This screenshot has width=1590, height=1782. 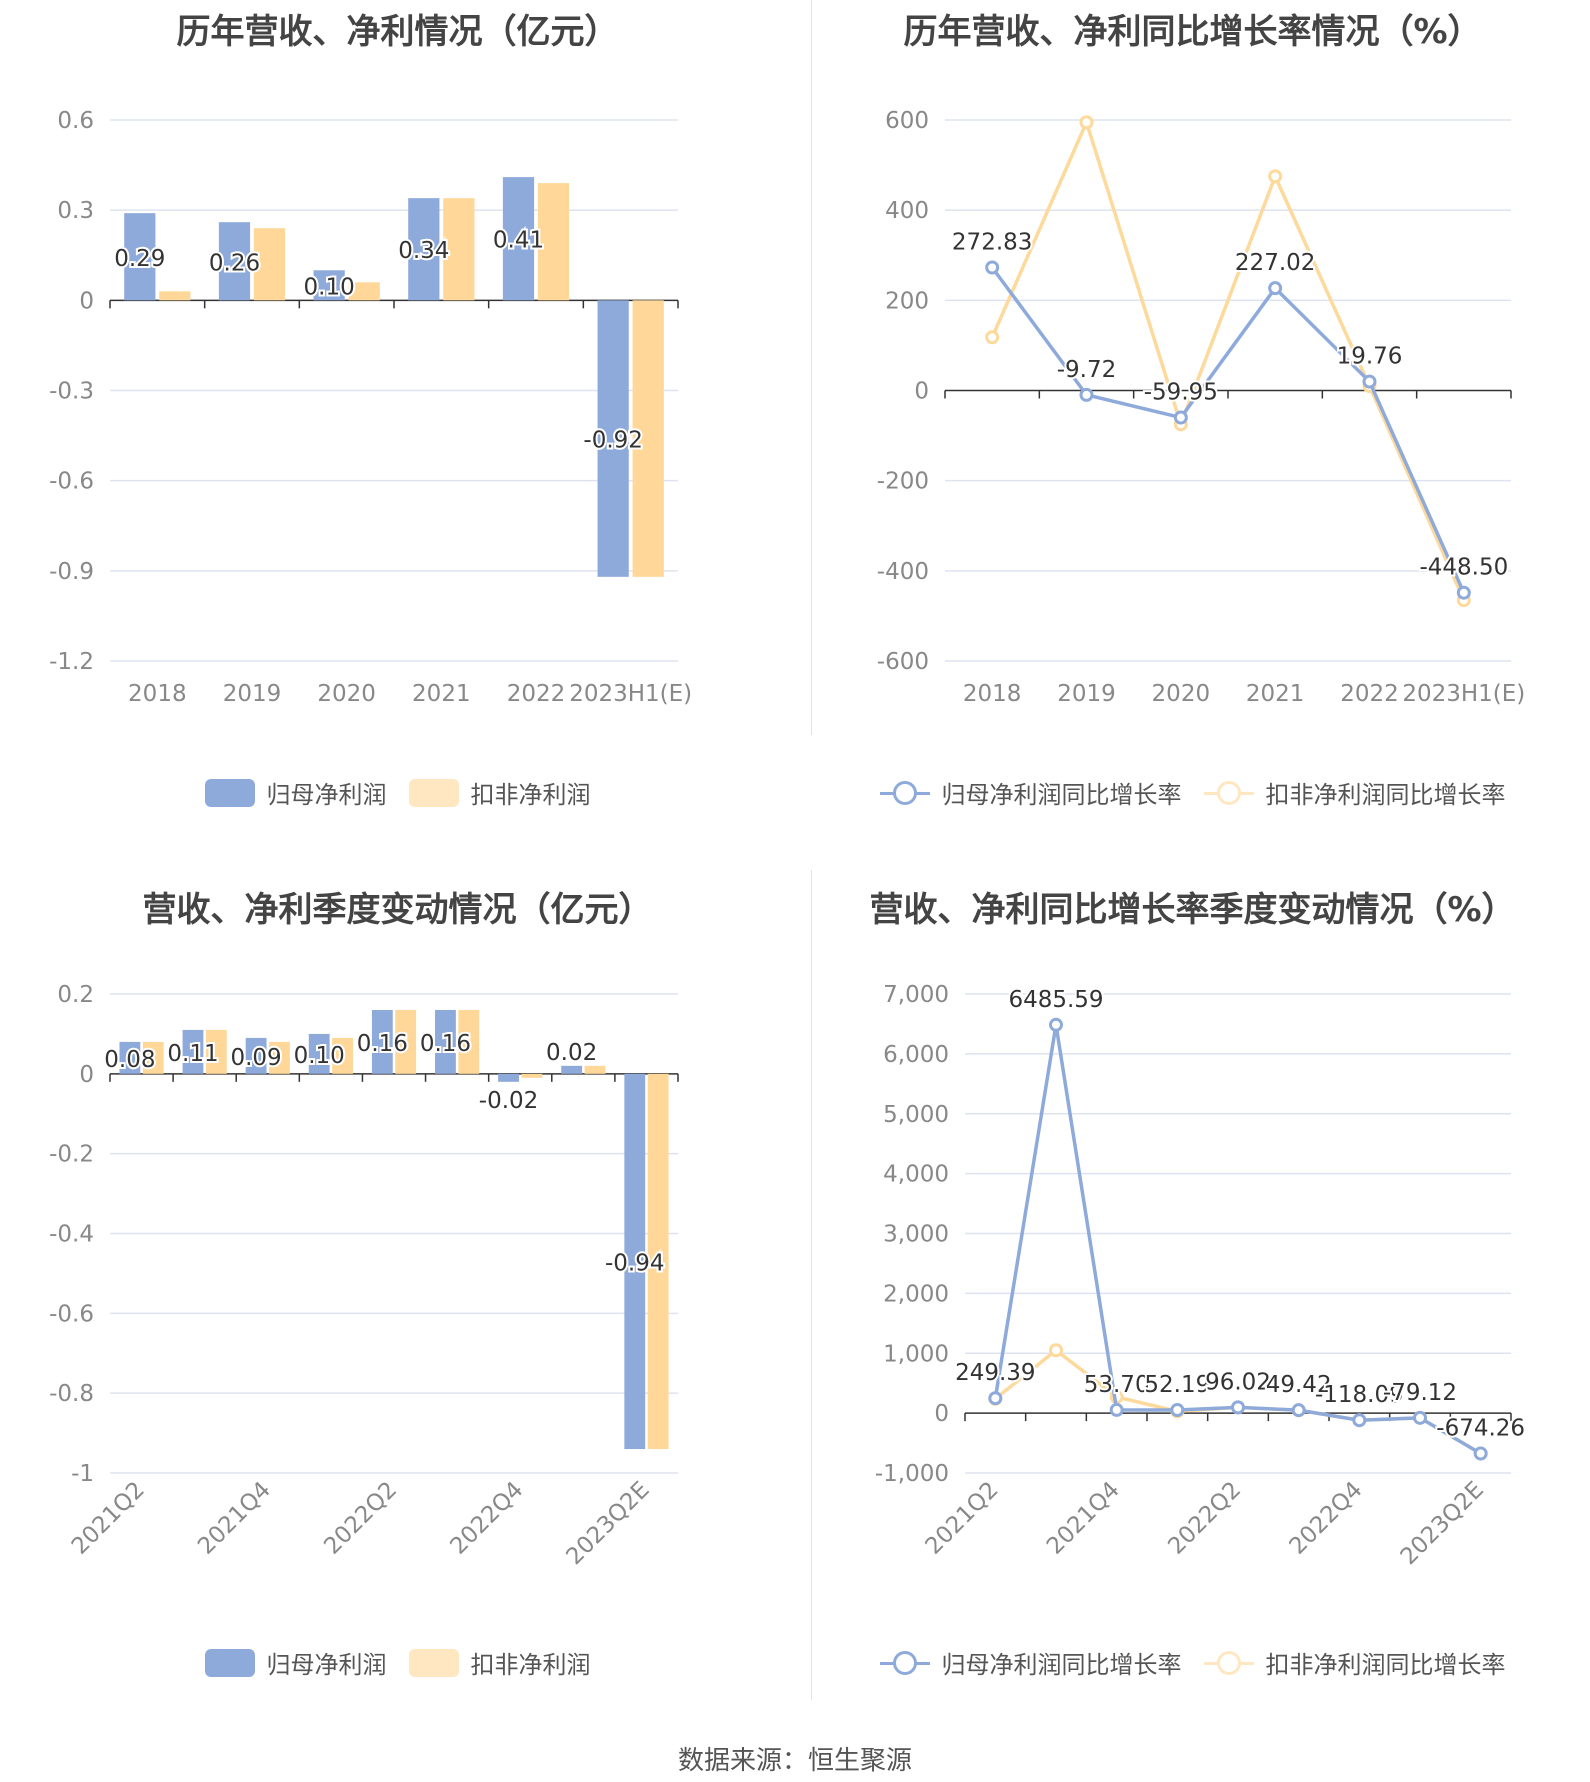 What do you see at coordinates (71, 392) in the screenshot?
I see `y-tick-label: -0.3` at bounding box center [71, 392].